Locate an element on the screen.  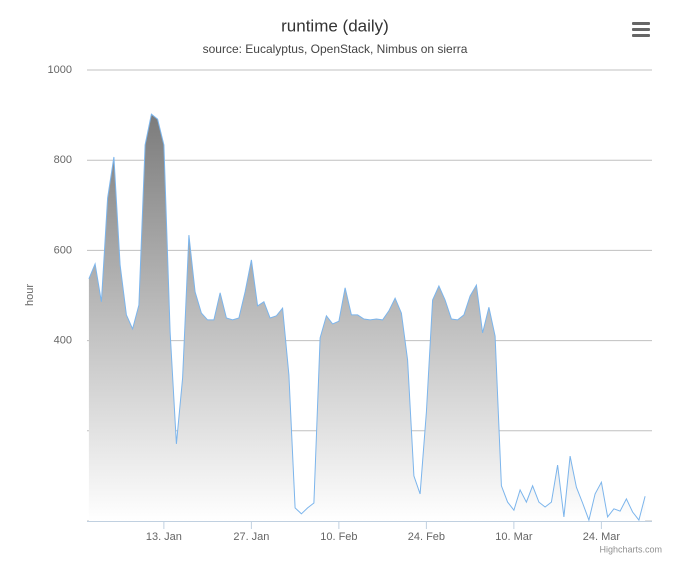
menu-button is located at coordinates (641, 29).